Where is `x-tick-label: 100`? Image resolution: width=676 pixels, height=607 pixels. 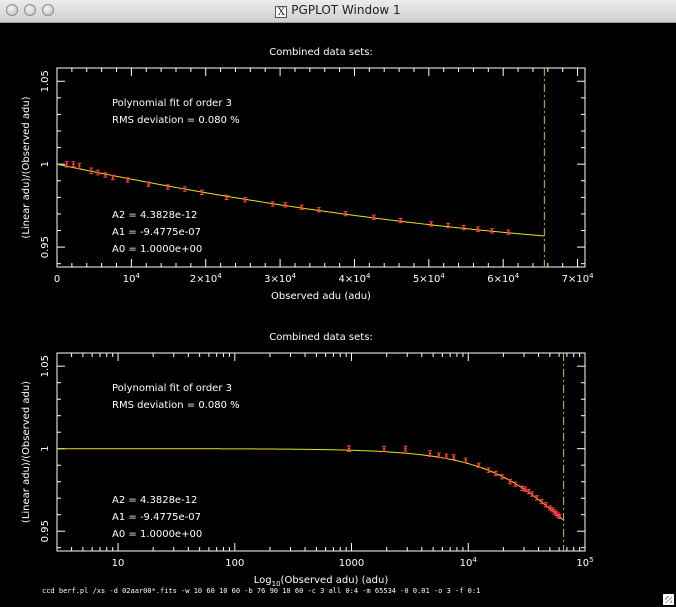 x-tick-label: 100 is located at coordinates (234, 563).